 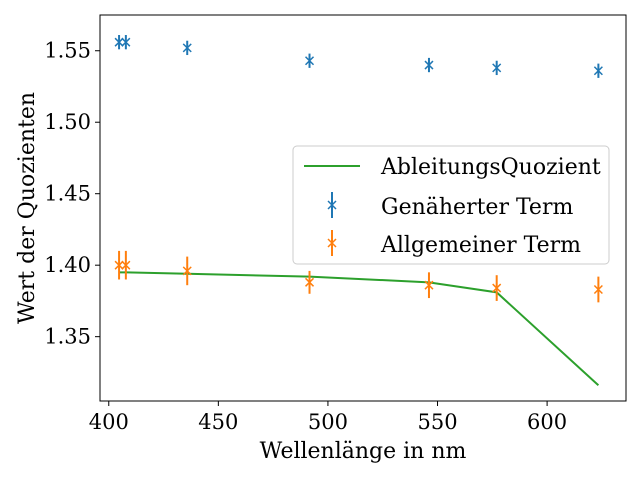 I want to click on y-tick-label: 1.45, so click(x=67, y=194).